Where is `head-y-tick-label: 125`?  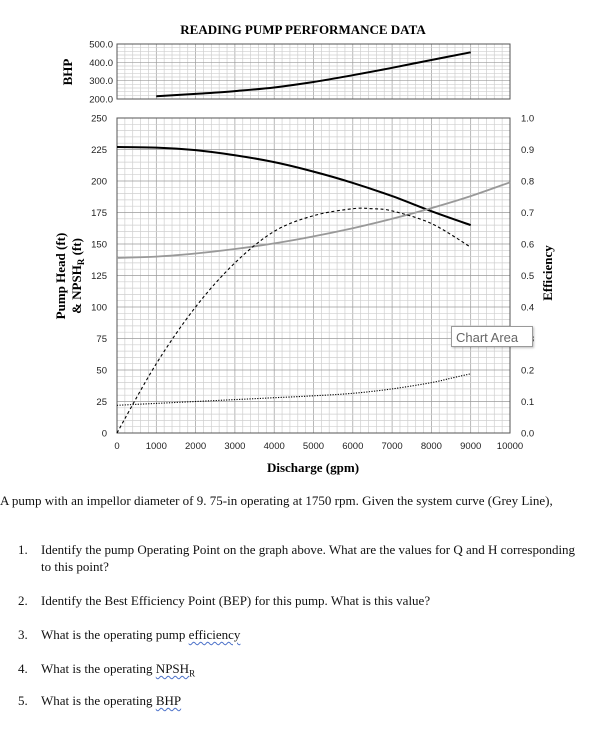
head-y-tick-label: 125 is located at coordinates (99, 276).